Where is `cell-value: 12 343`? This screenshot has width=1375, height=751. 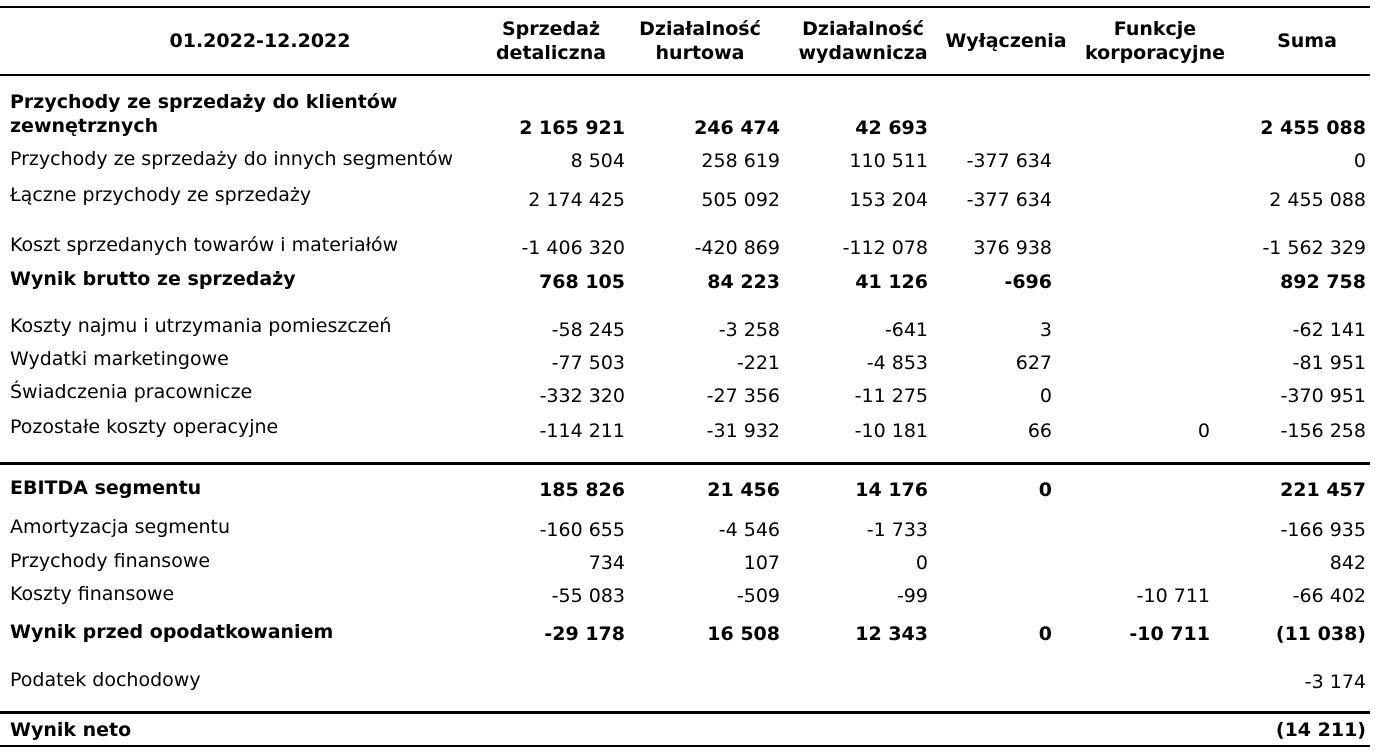
cell-value: 12 343 is located at coordinates (891, 634).